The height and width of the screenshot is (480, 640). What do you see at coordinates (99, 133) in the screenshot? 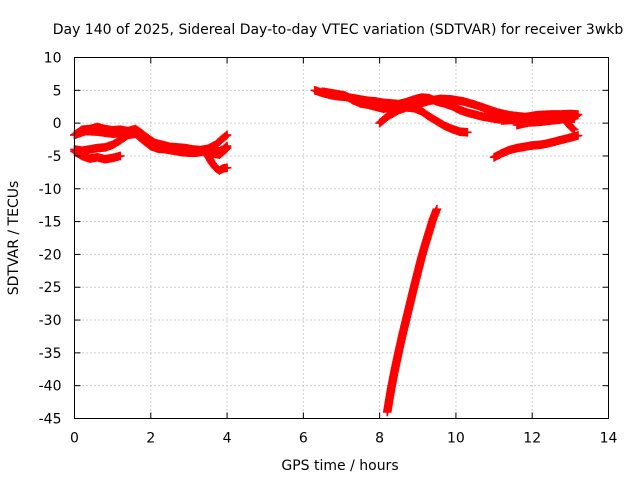
I see `series-track-d` at bounding box center [99, 133].